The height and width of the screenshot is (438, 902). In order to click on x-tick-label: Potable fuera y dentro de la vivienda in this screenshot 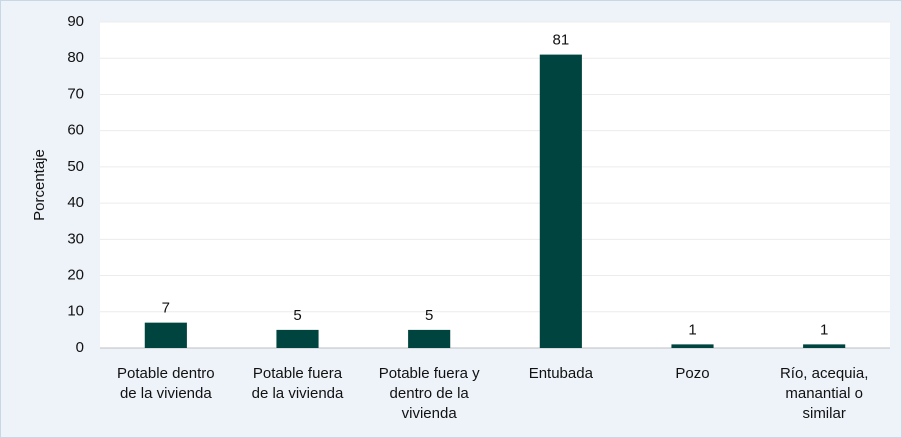, I will do `click(429, 393)`.